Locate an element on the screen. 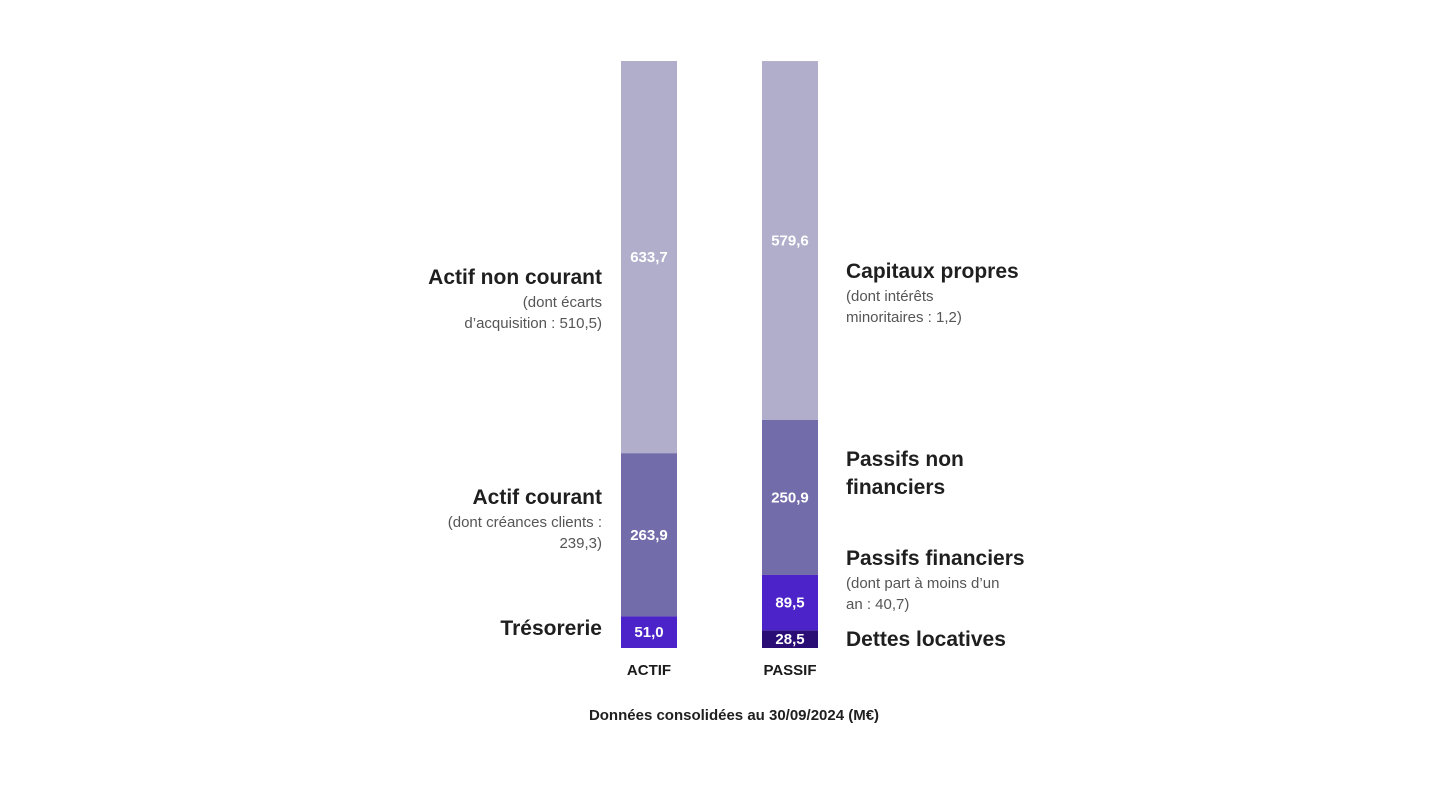 Image resolution: width=1440 pixels, height=810 pixels. annotation-title: Passifs non is located at coordinates (905, 459).